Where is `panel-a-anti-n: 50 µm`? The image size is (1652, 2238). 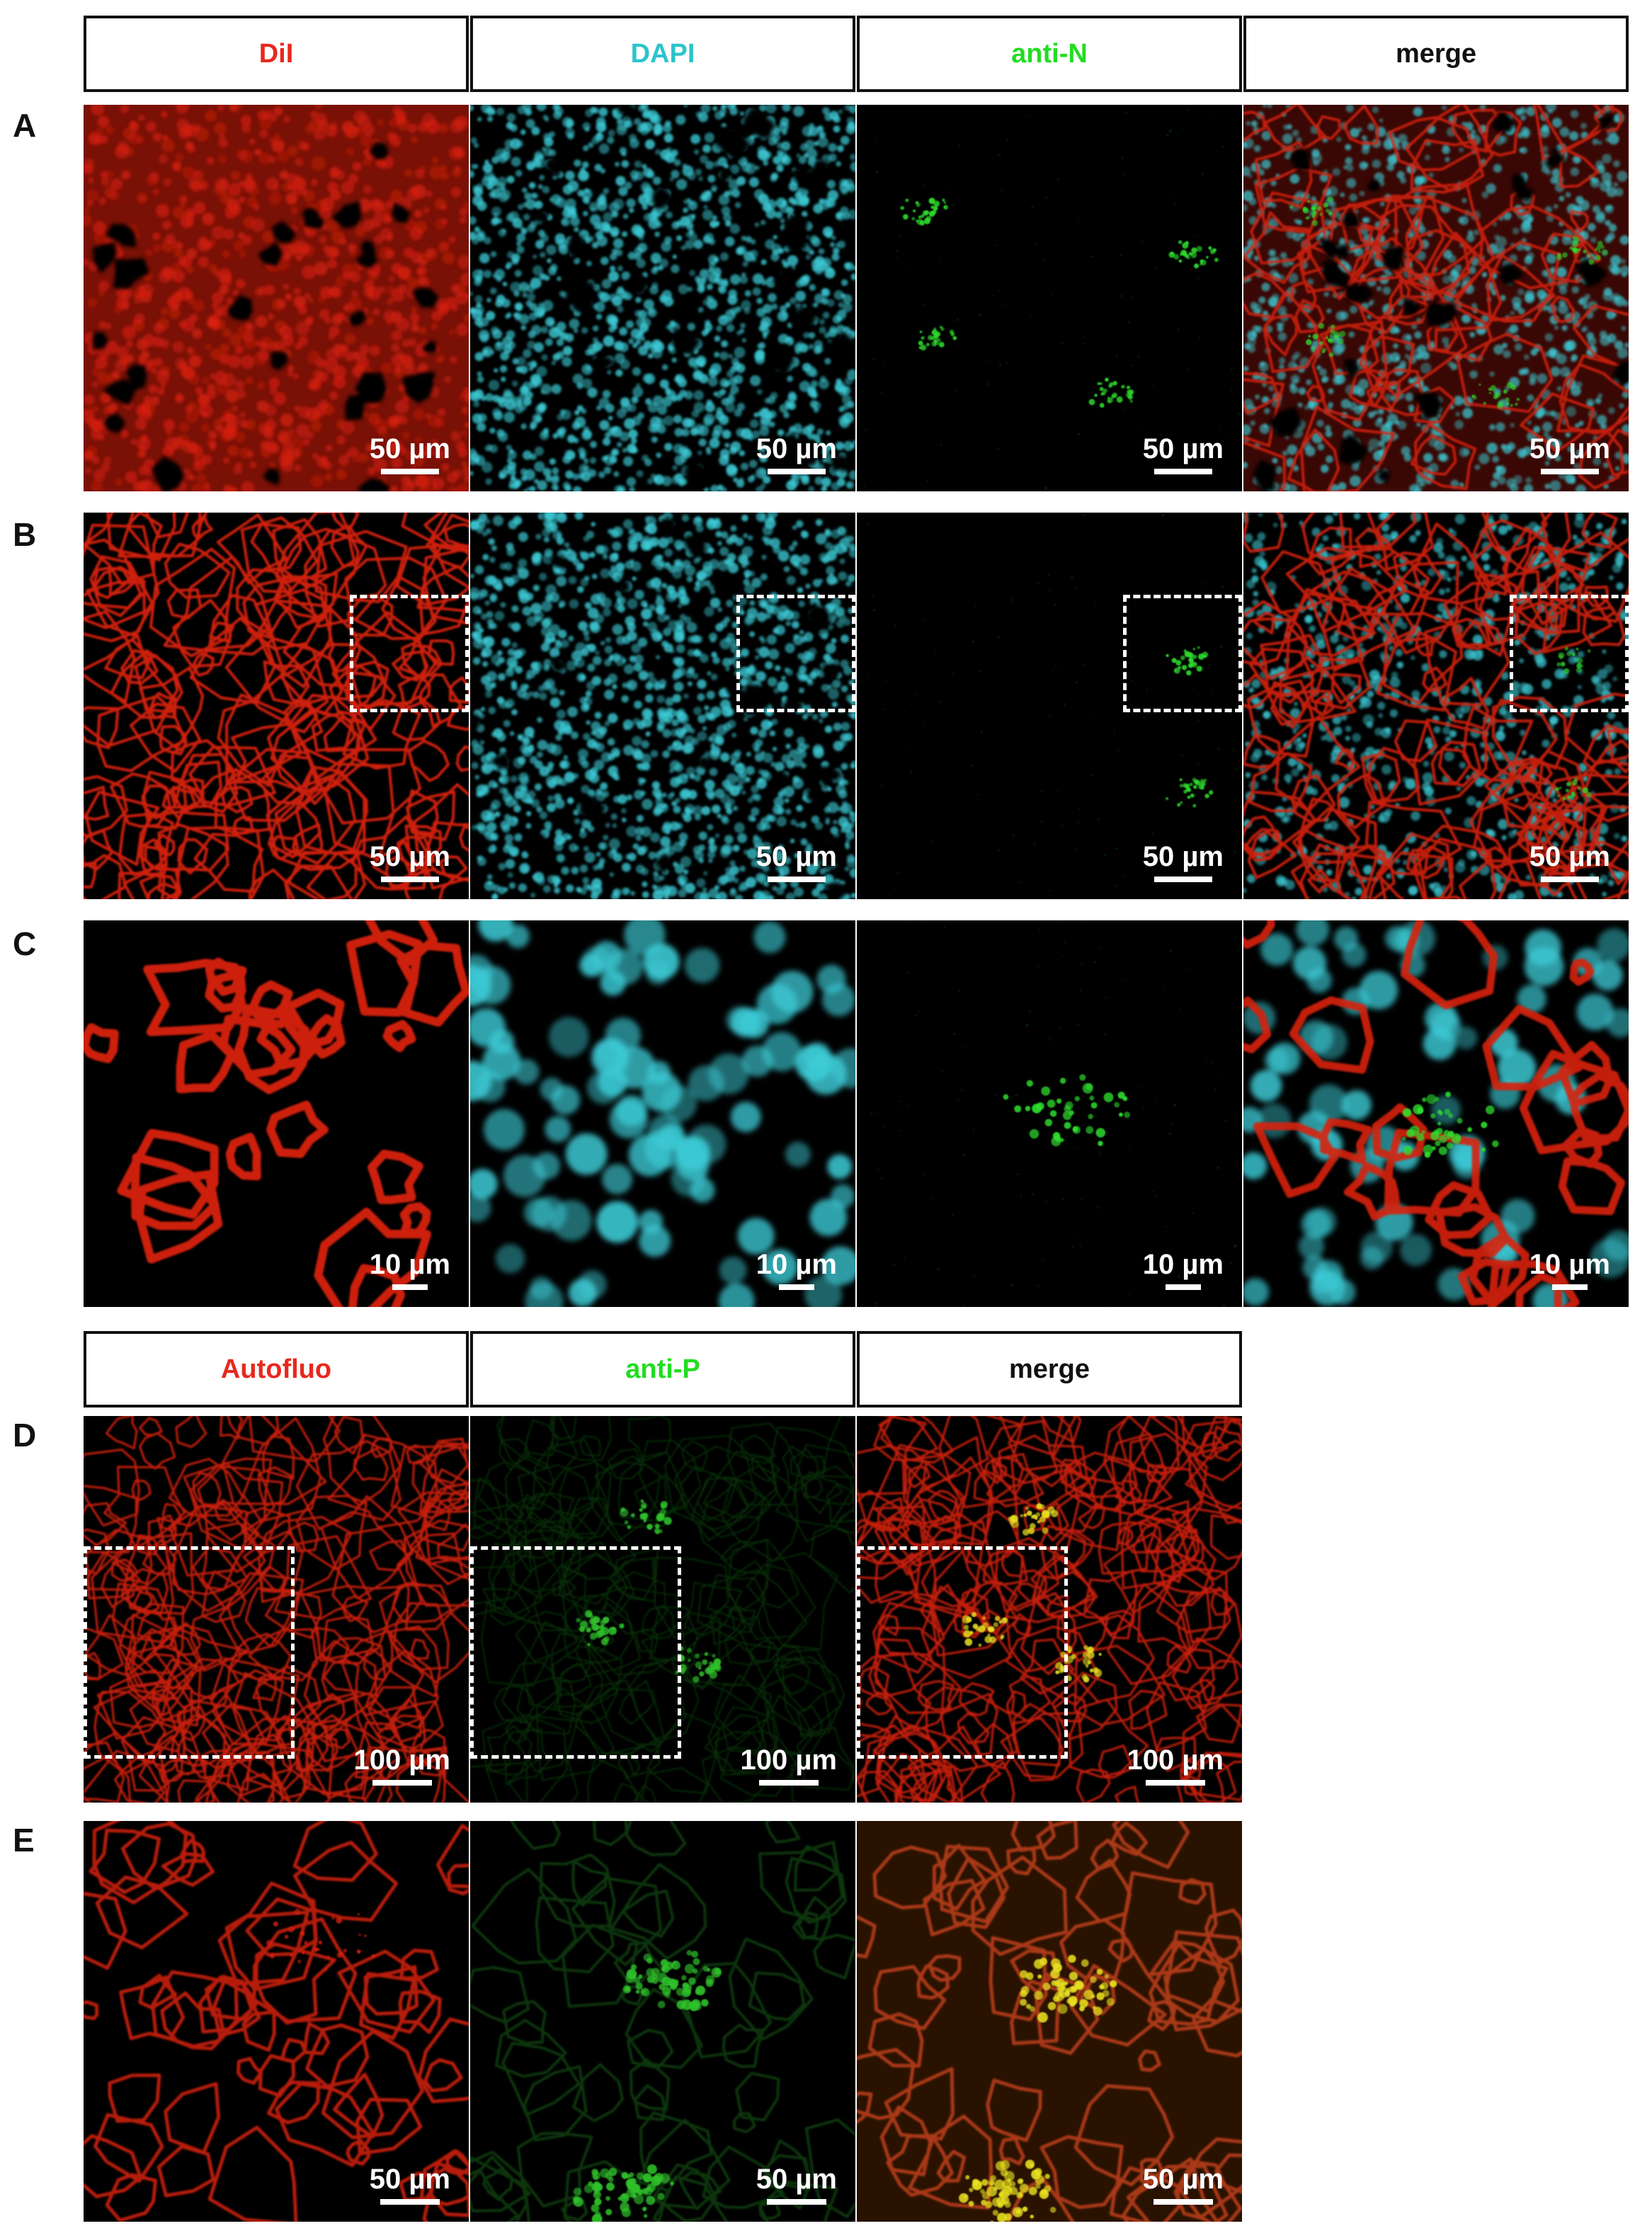 panel-a-anti-n: 50 µm is located at coordinates (1049, 298).